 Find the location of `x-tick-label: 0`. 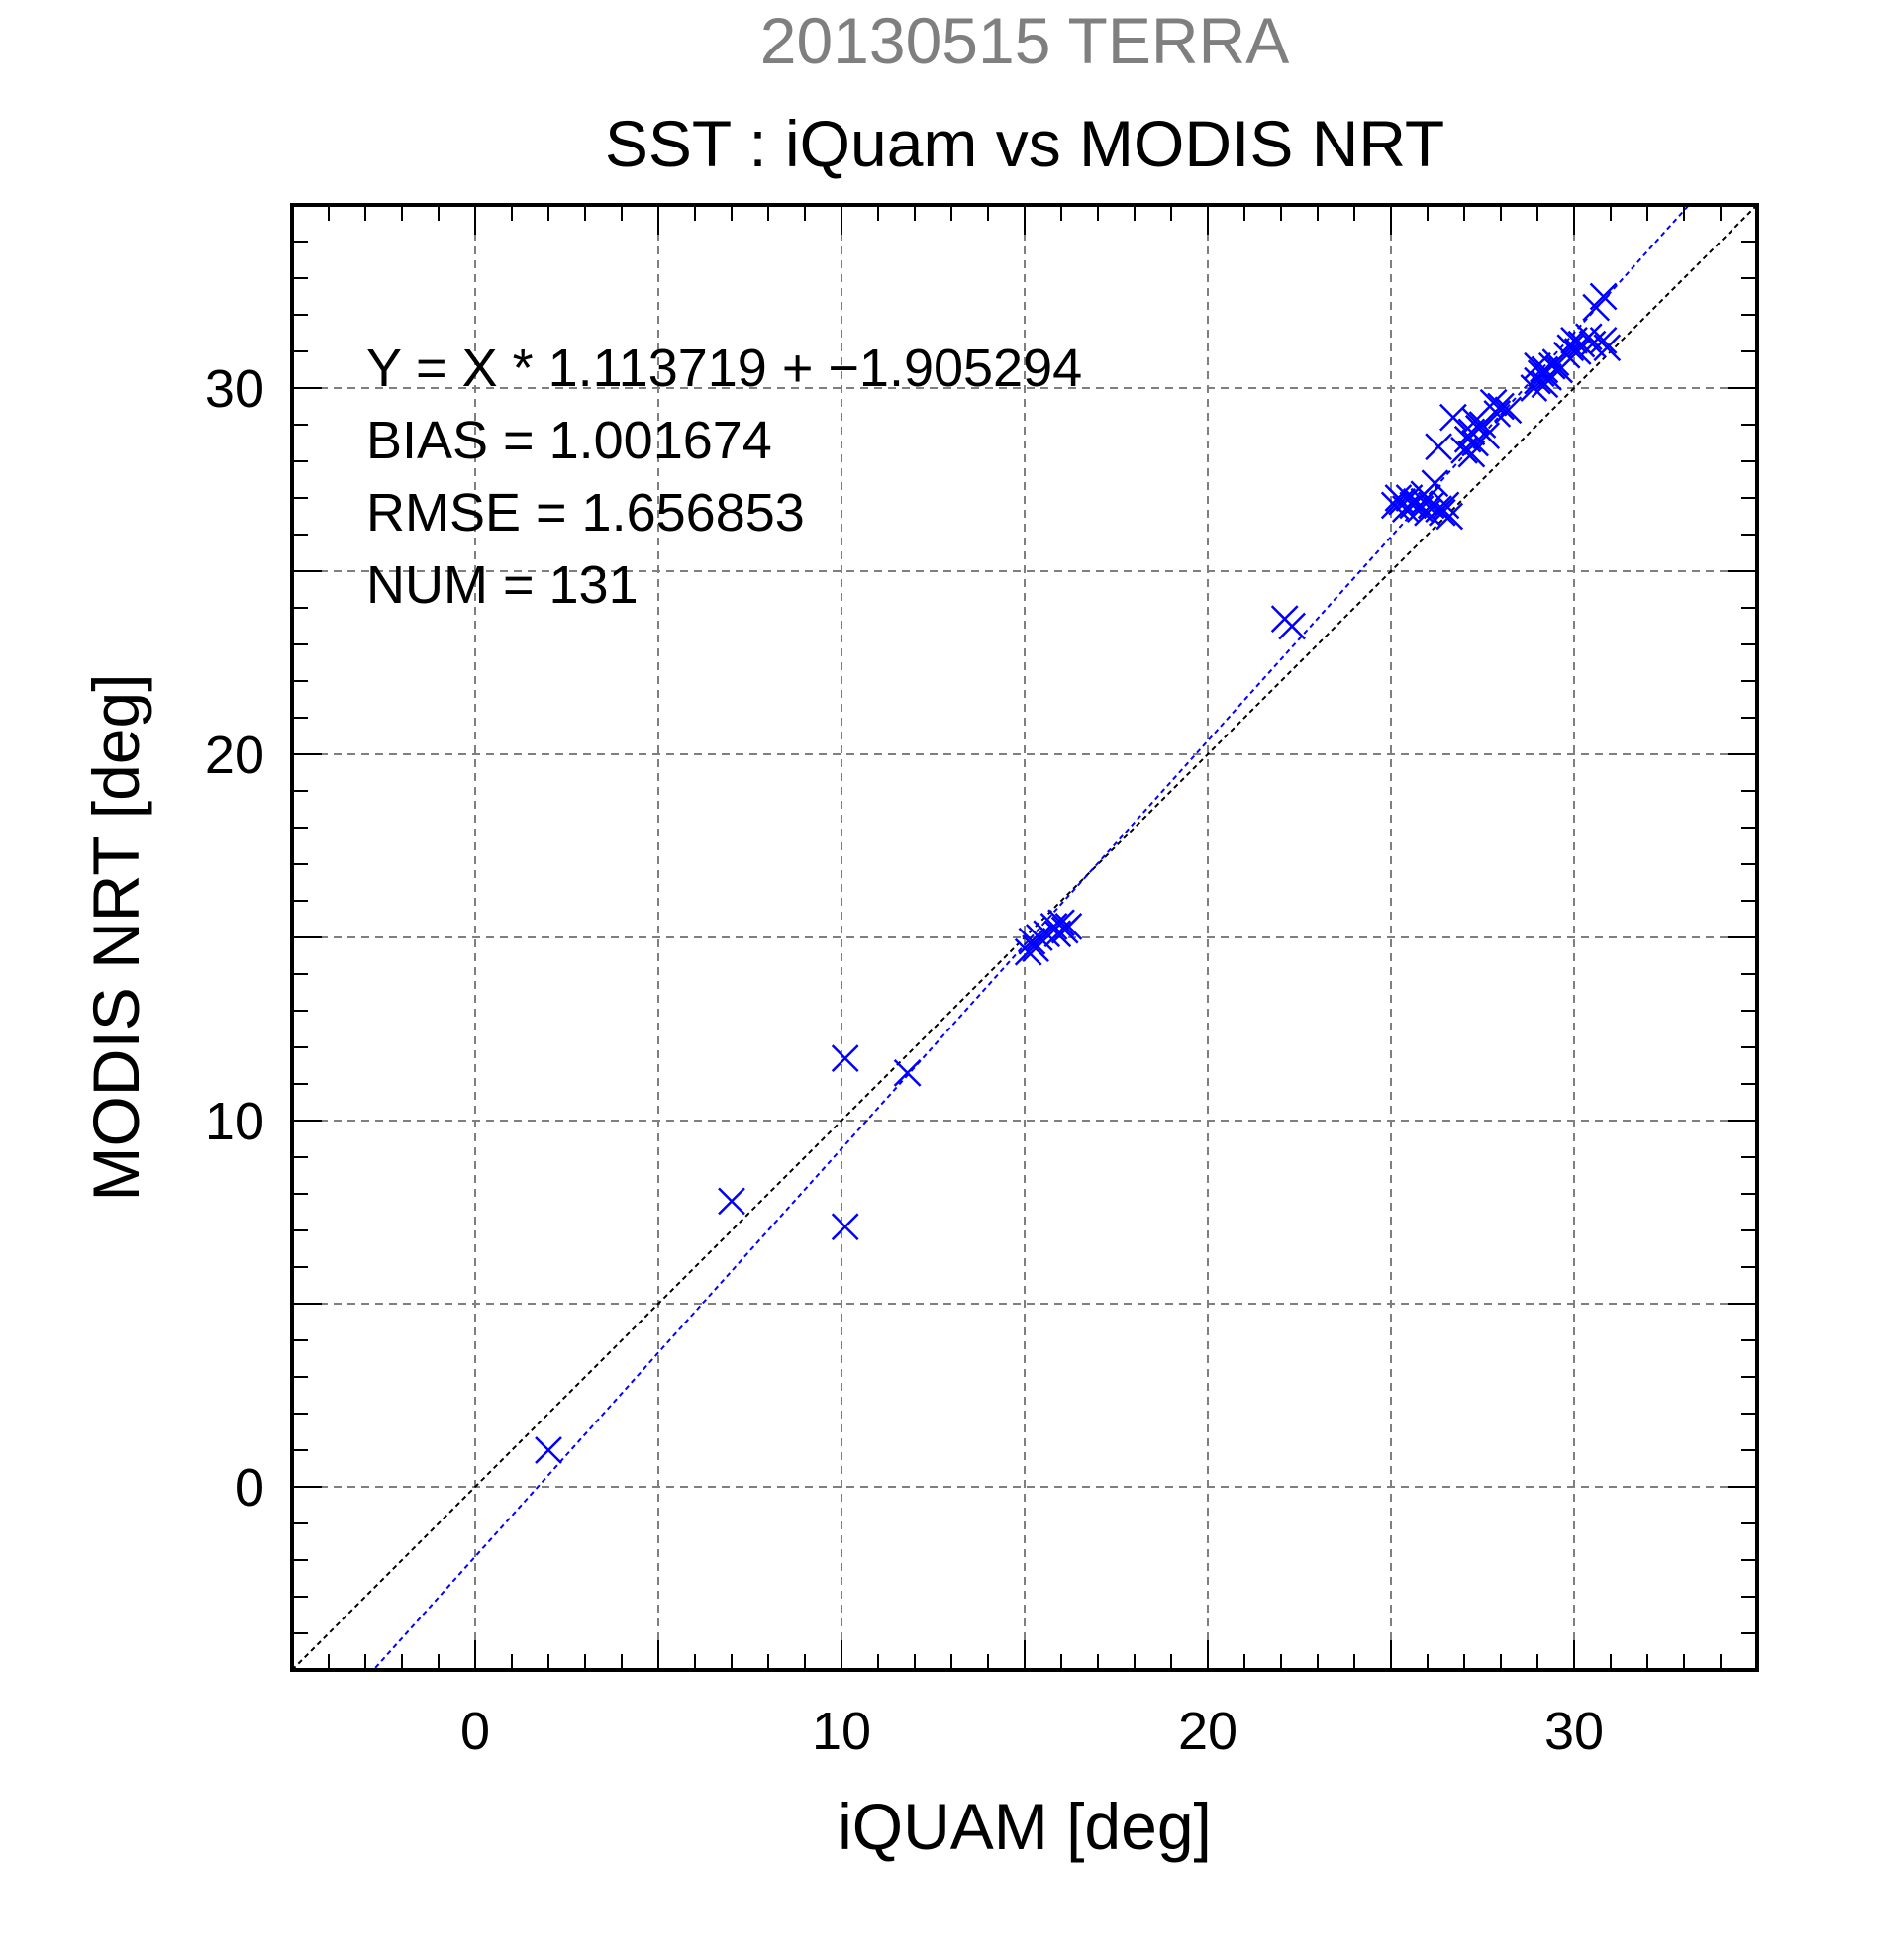

x-tick-label: 0 is located at coordinates (475, 1731).